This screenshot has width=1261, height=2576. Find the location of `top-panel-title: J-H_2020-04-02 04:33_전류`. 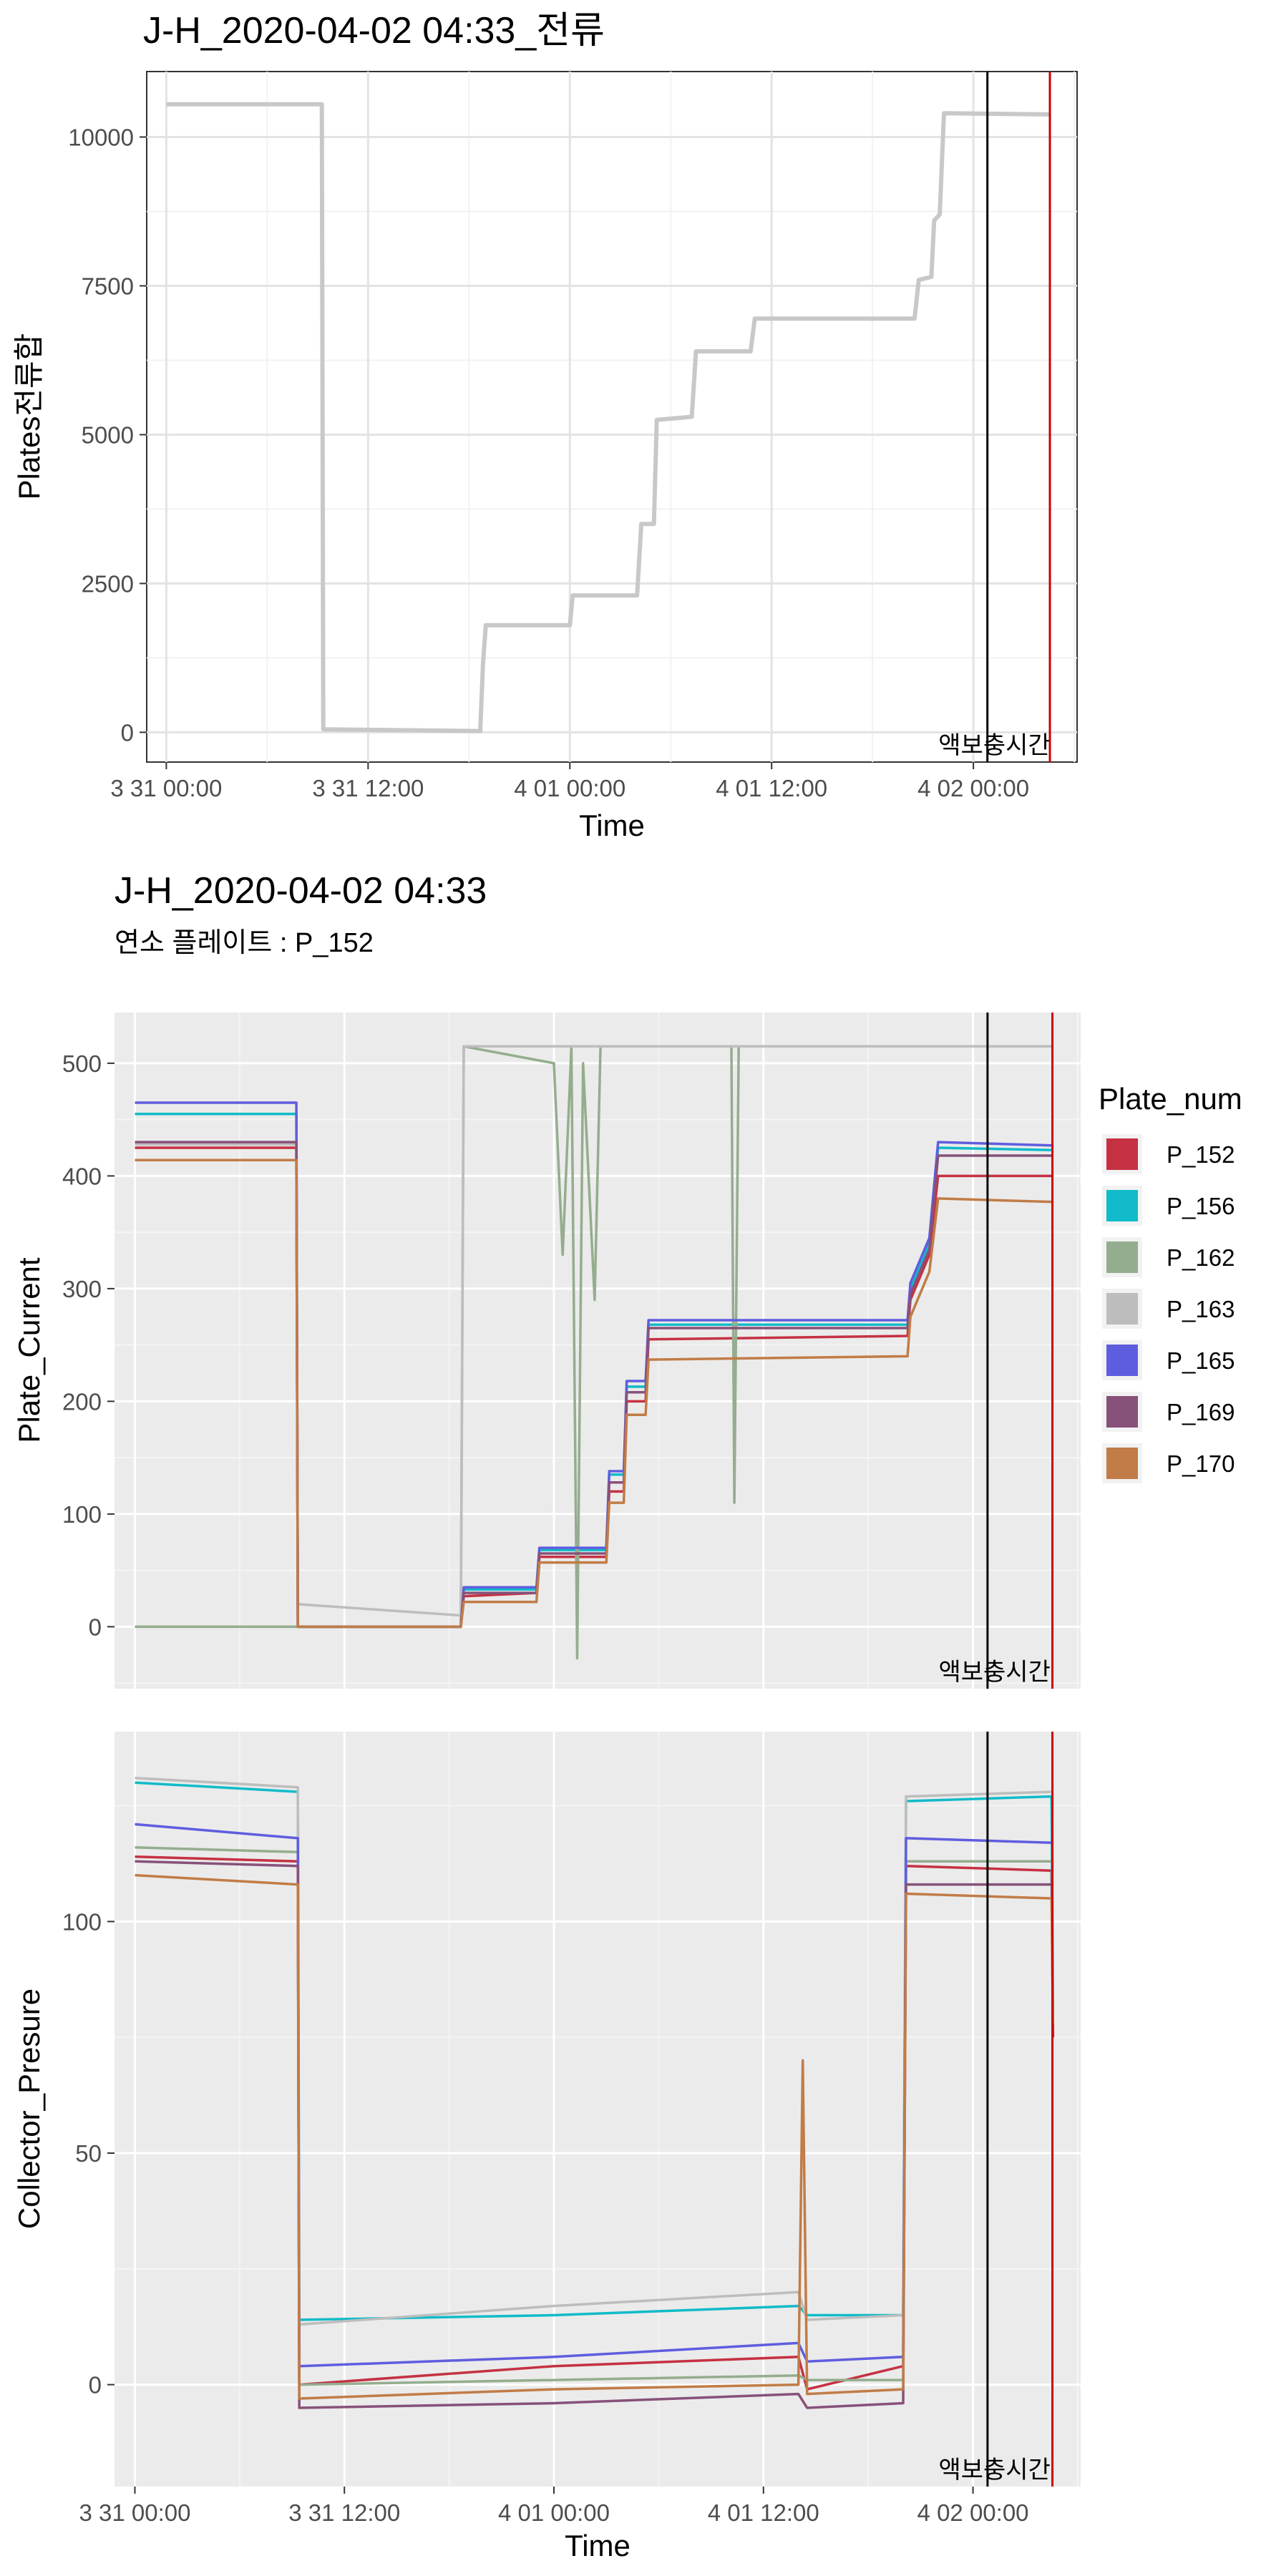

top-panel-title: J-H_2020-04-02 04:33_전류 is located at coordinates (374, 31).